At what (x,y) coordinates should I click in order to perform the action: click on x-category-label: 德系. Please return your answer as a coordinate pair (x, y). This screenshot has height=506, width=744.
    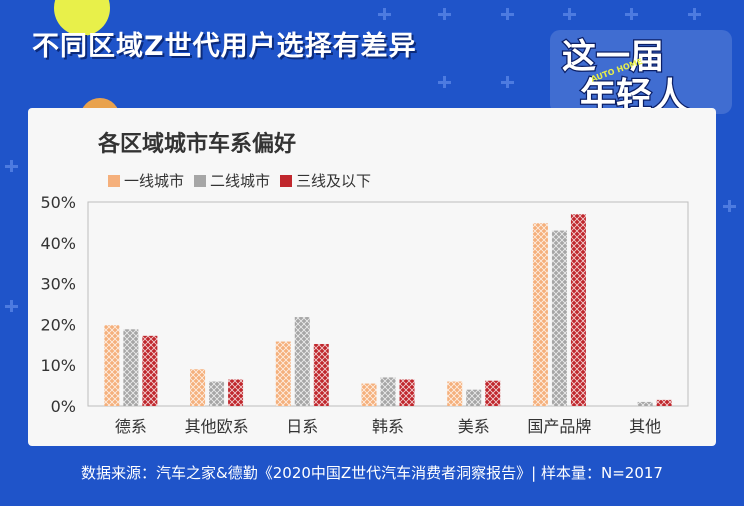
    Looking at the image, I should click on (131, 426).